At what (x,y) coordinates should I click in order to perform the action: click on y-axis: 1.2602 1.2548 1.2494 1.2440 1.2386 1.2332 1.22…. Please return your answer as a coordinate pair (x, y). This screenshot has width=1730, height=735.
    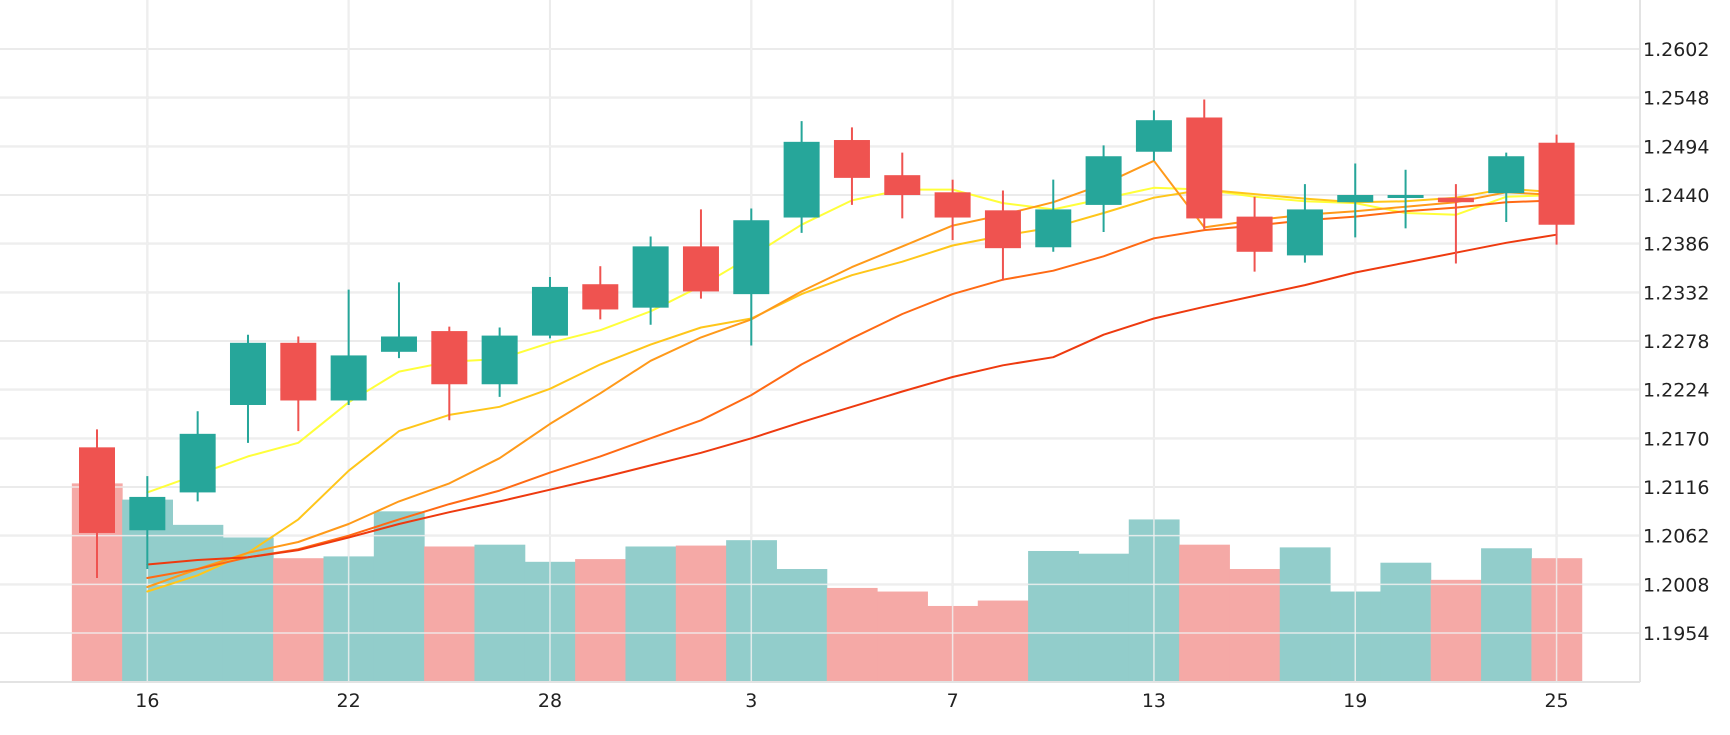
    Looking at the image, I should click on (1674, 341).